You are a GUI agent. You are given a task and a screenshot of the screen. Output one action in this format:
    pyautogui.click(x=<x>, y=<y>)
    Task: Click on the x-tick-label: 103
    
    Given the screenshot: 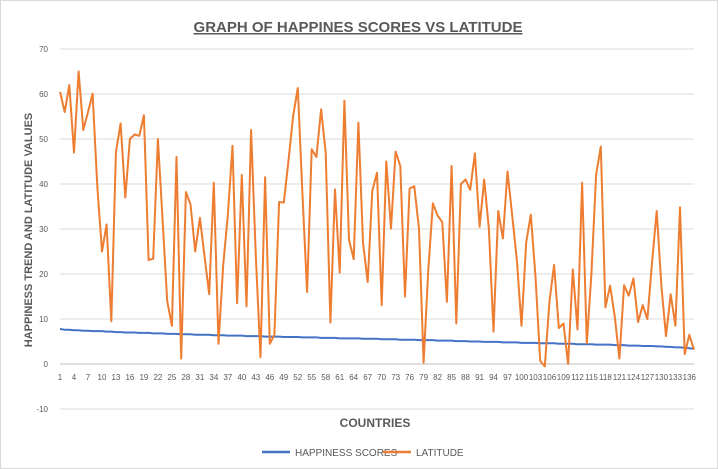 What is the action you would take?
    pyautogui.click(x=536, y=377)
    